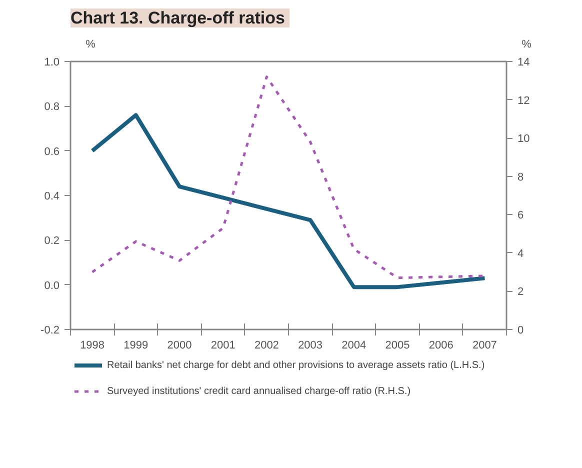 This screenshot has width=582, height=468. Describe the element at coordinates (259, 391) in the screenshot. I see `legend-label: Surveyed institutions' credit card annualised charge-off ratio (R.H.S.)` at that location.